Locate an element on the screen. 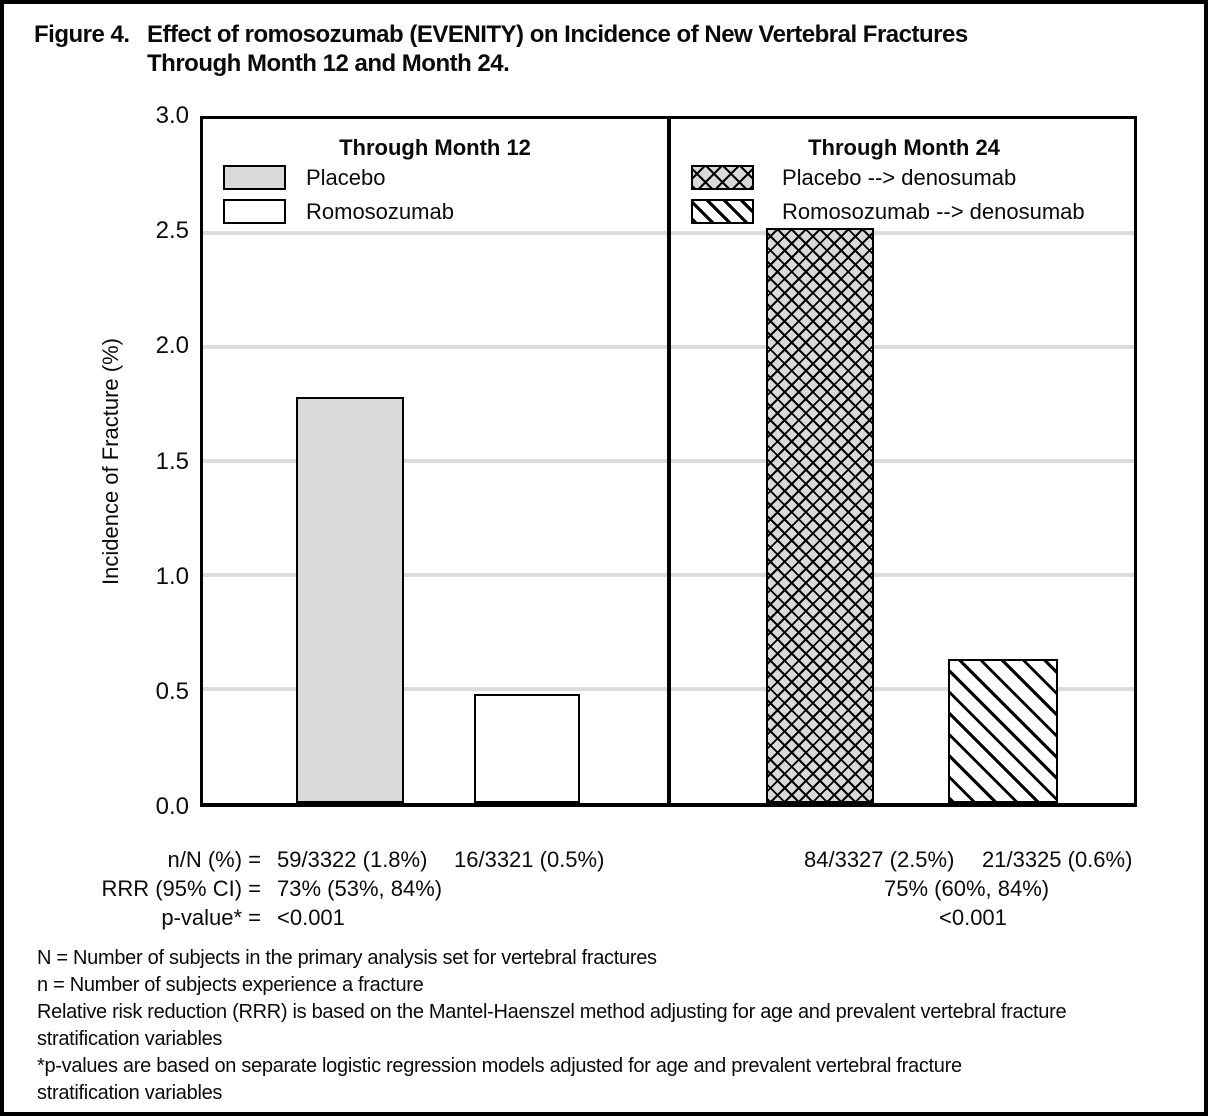 Image resolution: width=1208 pixels, height=1116 pixels. legend-label-romosozumab-denosumab: Romosozumab --> denosumab is located at coordinates (933, 211).